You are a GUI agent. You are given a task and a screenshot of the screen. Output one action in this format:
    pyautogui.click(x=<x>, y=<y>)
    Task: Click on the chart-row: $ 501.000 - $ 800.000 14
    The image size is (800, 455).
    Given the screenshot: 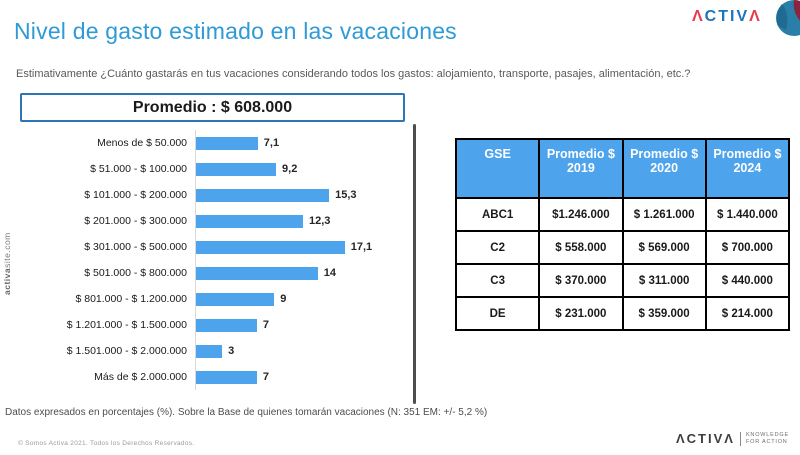 What is the action you would take?
    pyautogui.click(x=211, y=273)
    